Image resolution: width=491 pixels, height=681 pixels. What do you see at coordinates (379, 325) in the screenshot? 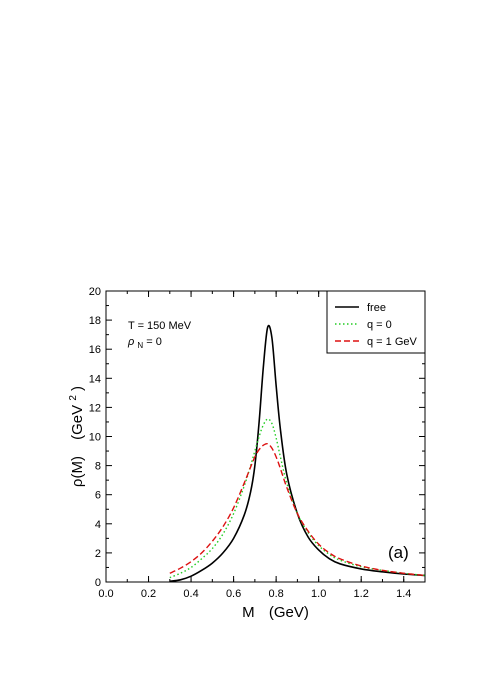
I see `legend-label-2: q = 0` at bounding box center [379, 325].